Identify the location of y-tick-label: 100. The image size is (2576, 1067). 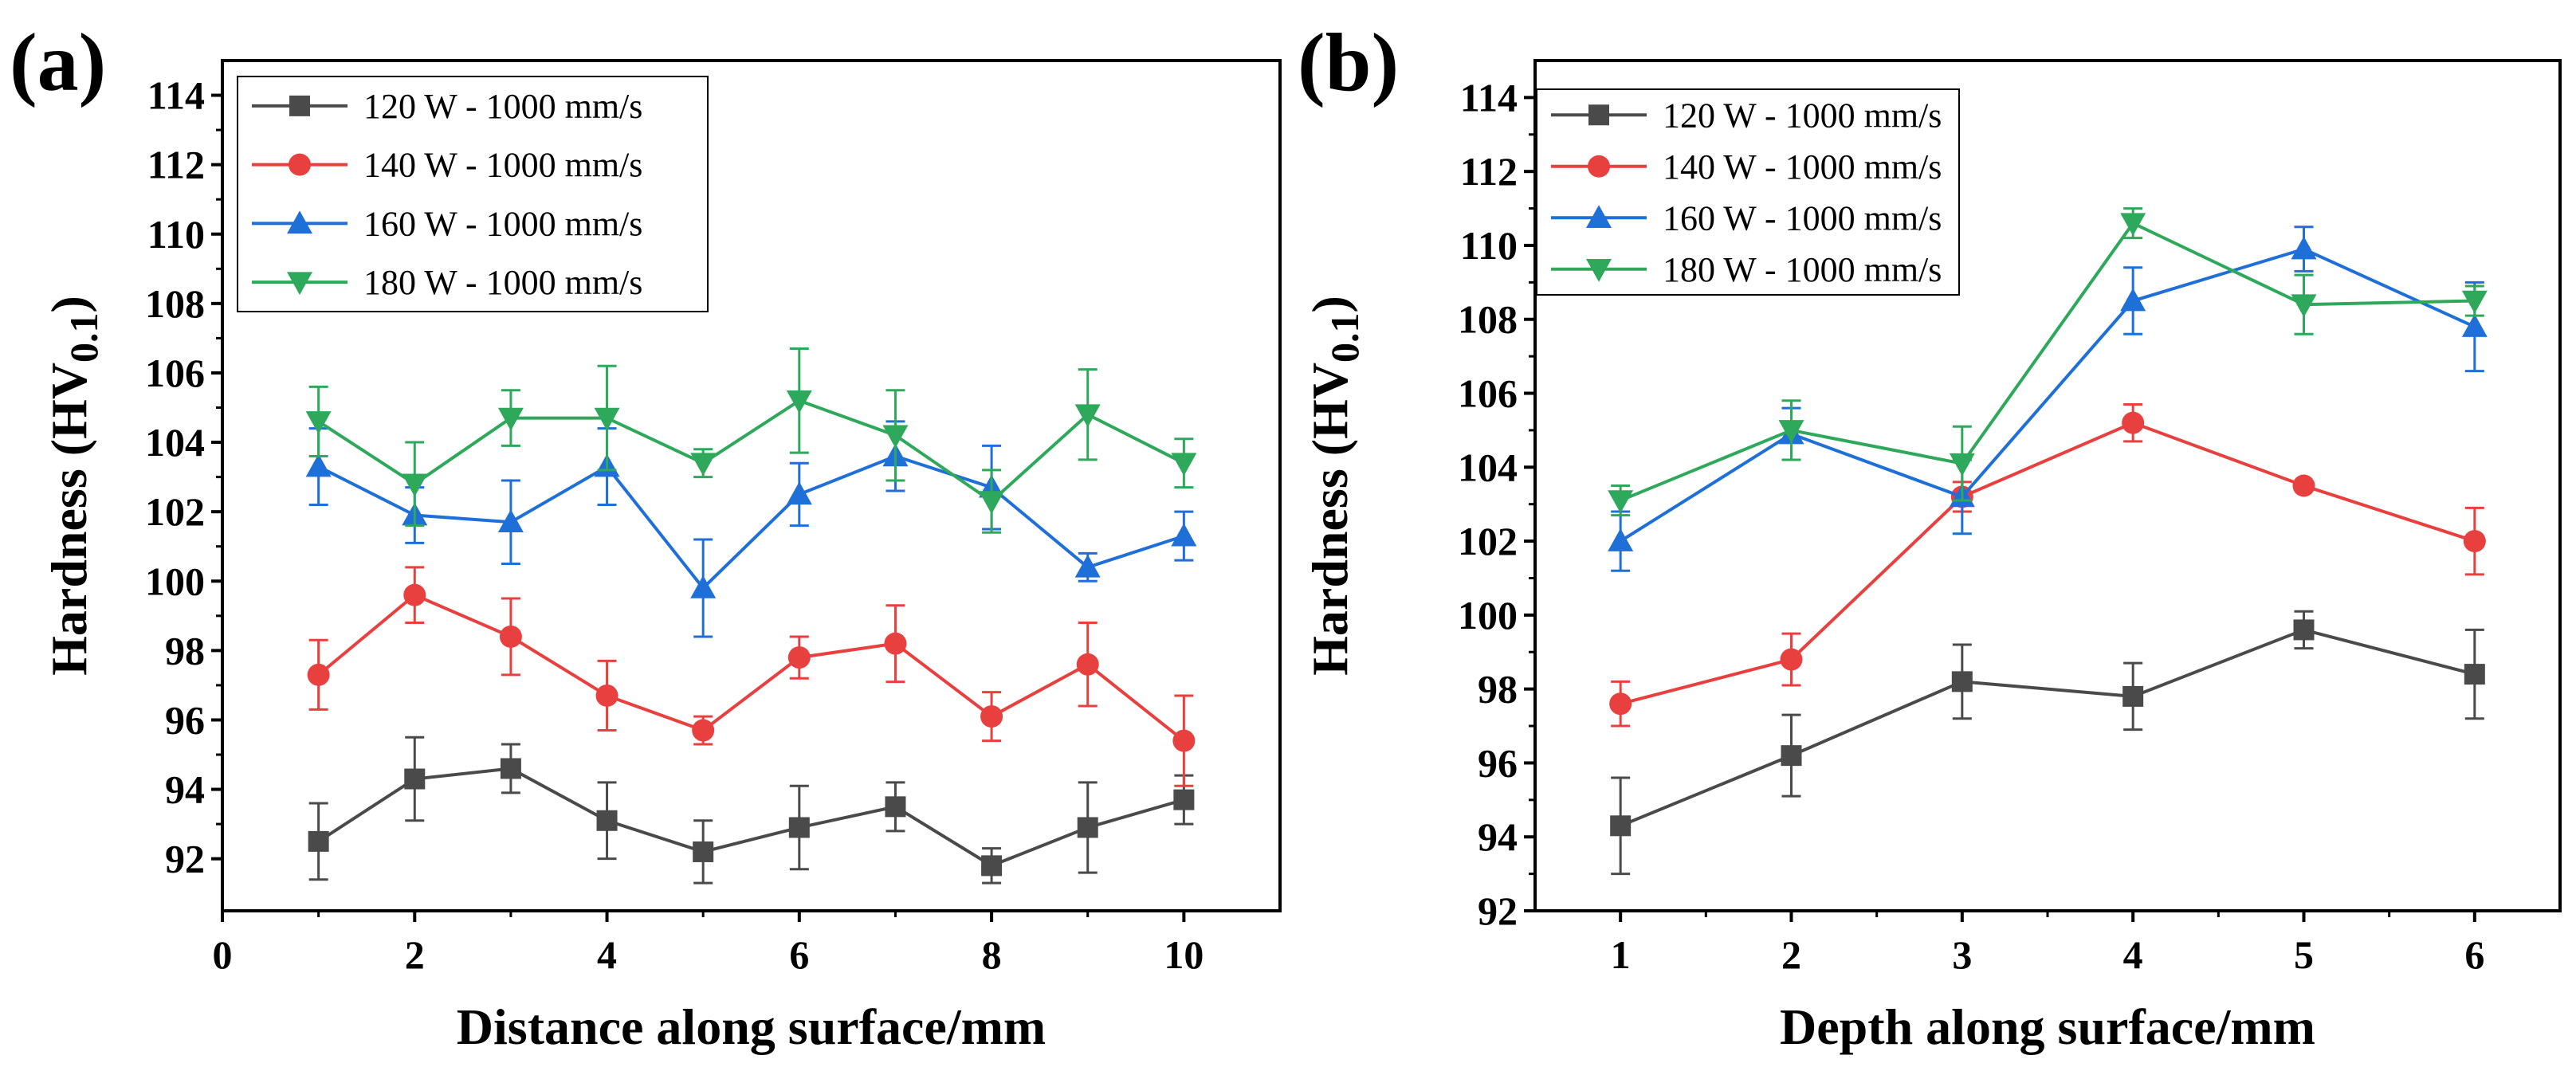
(1488, 615).